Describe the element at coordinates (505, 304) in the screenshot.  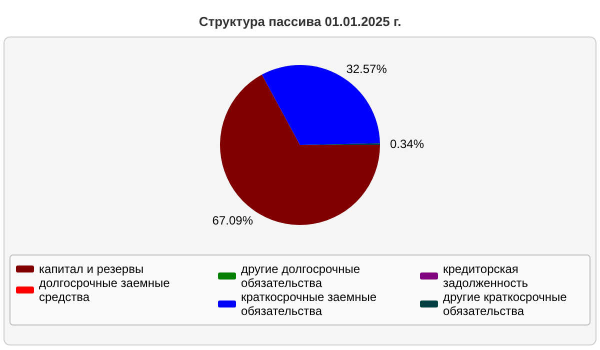
I see `legend-label: другие краткосрочные обязательства` at that location.